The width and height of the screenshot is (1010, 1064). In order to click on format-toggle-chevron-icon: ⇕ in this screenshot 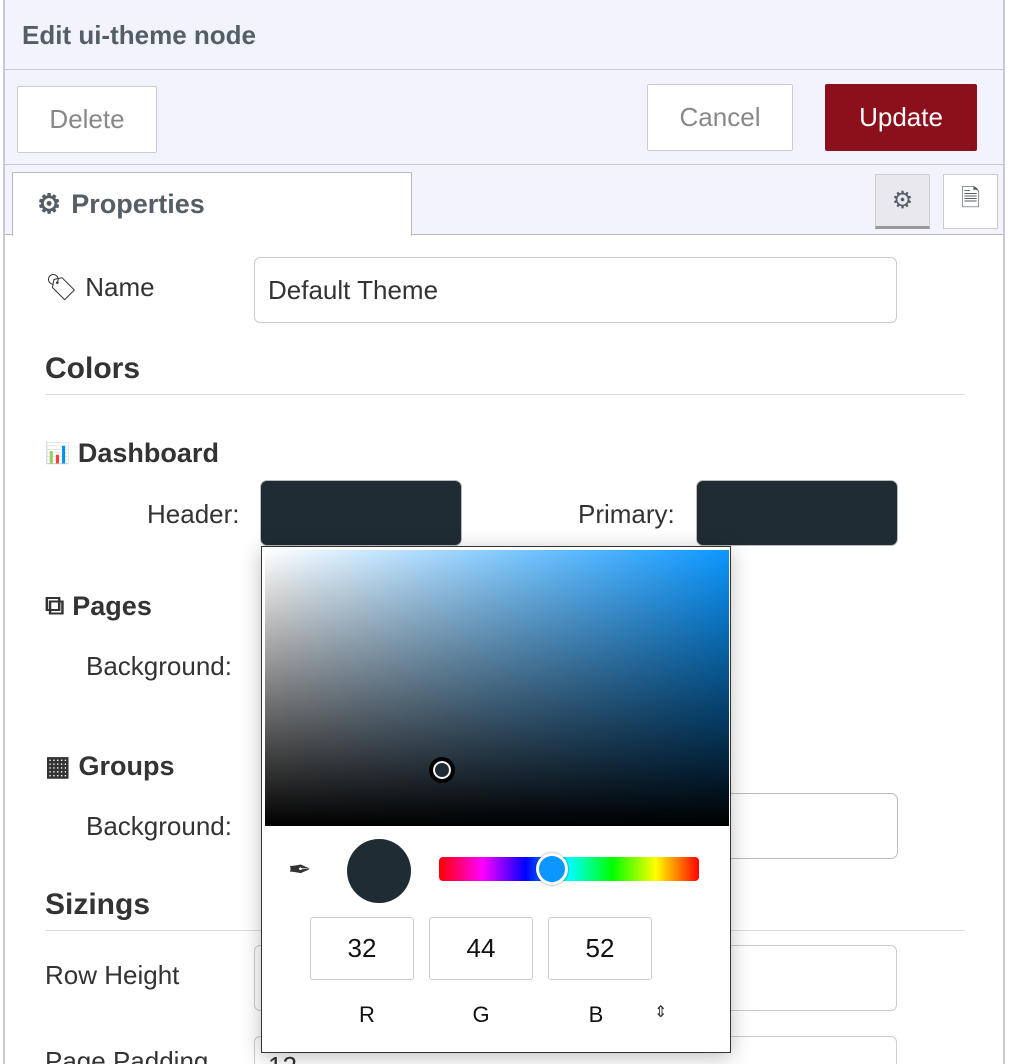, I will do `click(661, 1012)`.